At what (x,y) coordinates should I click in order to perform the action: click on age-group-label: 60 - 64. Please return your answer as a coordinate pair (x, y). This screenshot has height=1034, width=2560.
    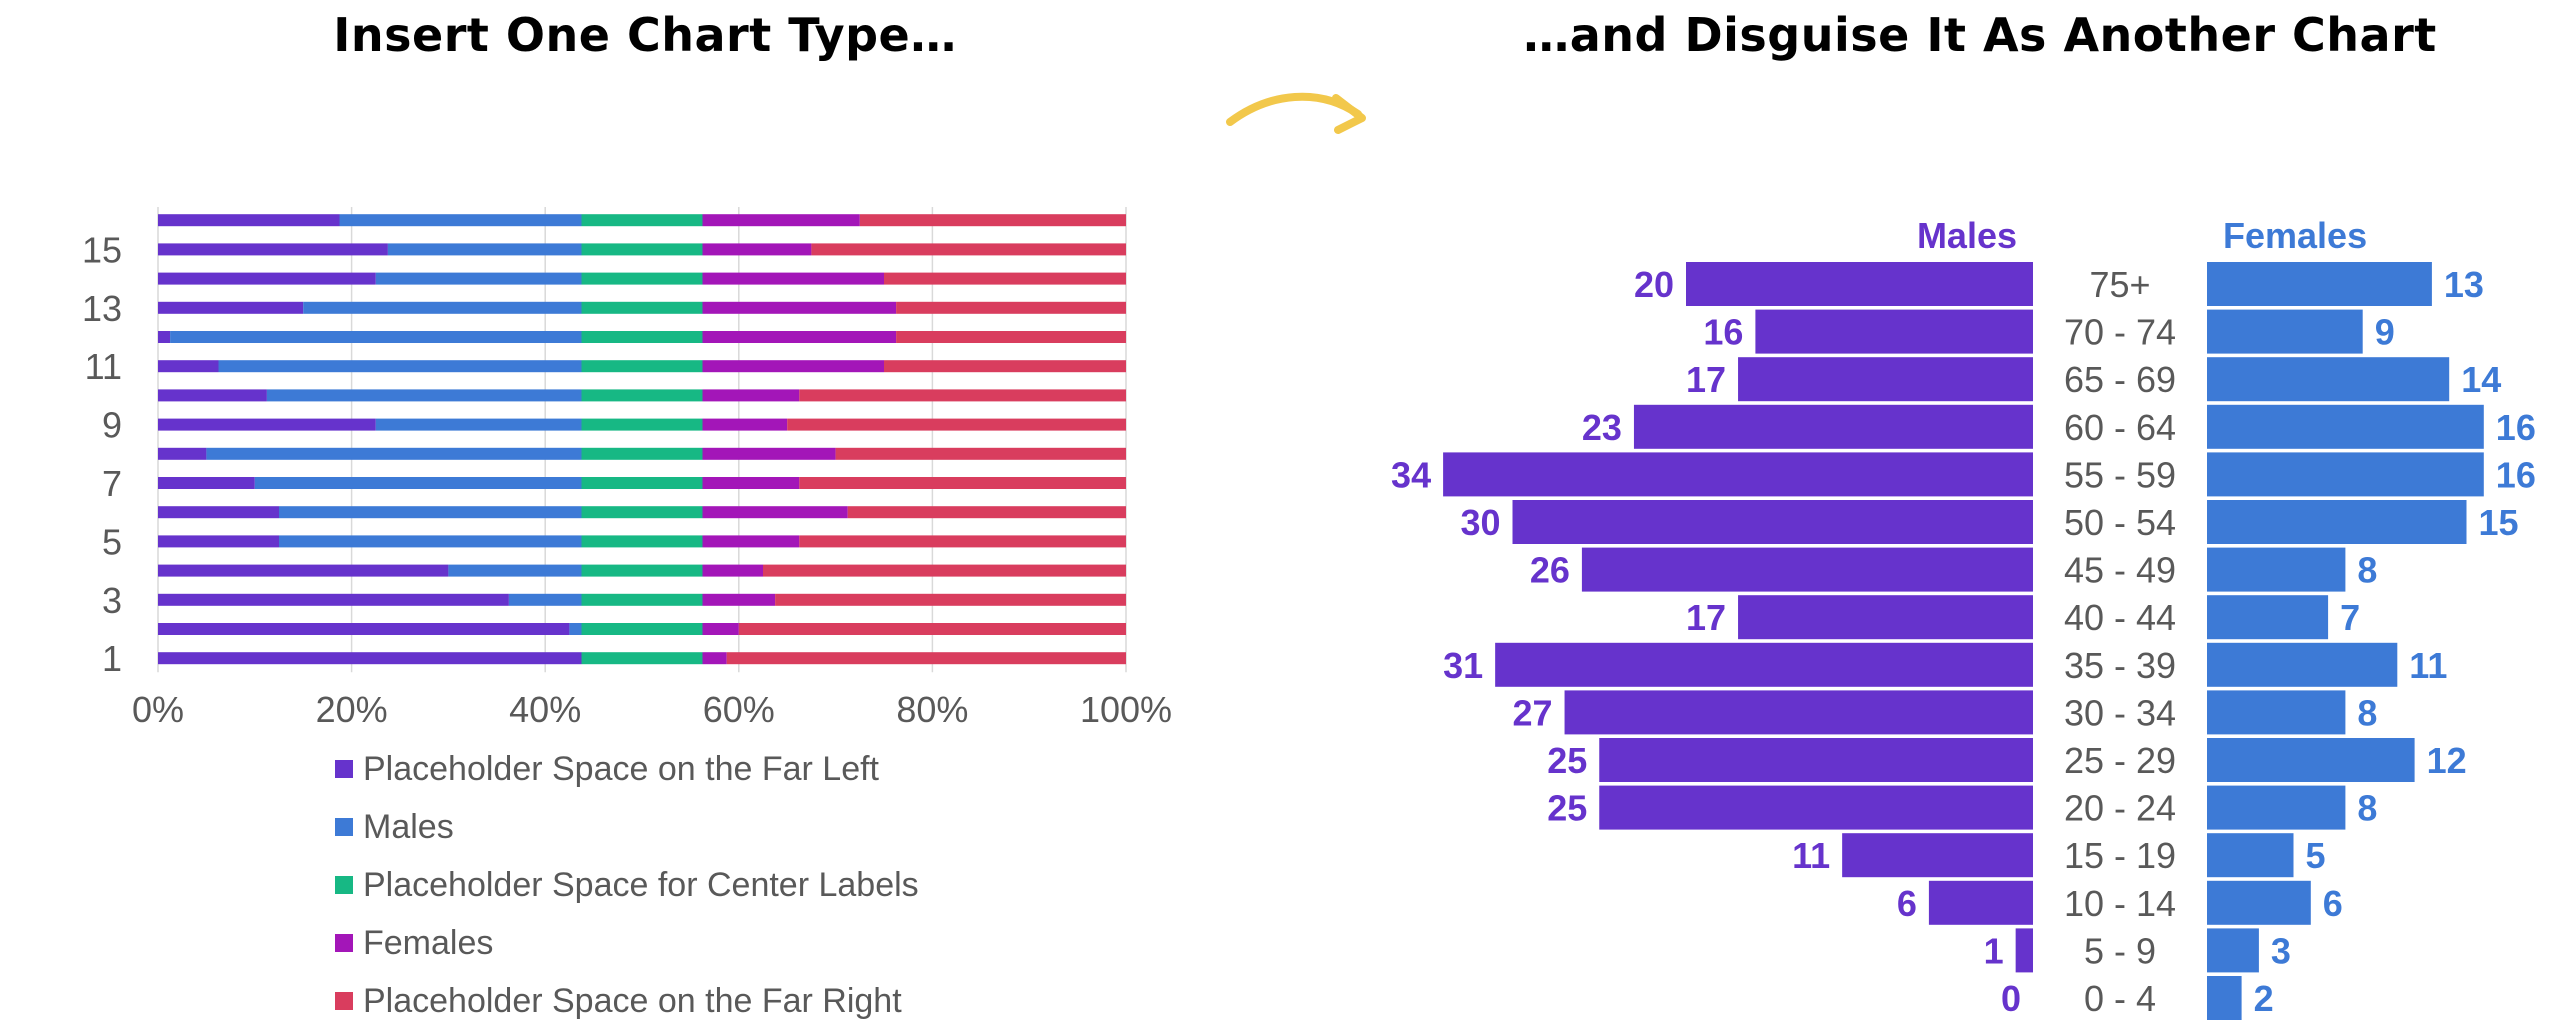
    Looking at the image, I should click on (2120, 427).